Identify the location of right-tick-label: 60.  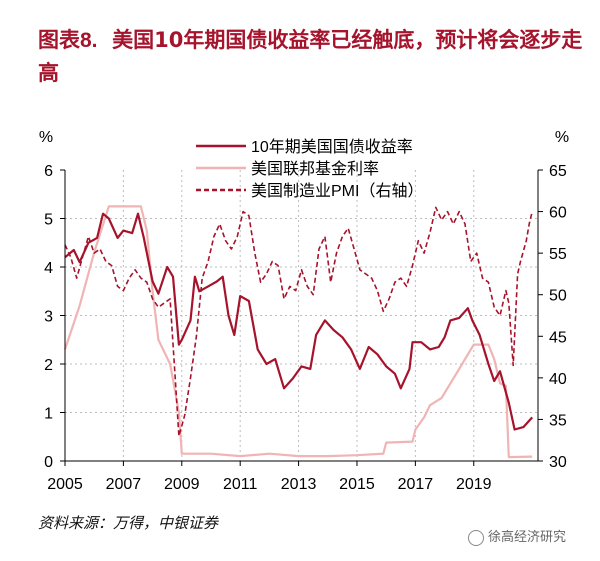
(558, 213).